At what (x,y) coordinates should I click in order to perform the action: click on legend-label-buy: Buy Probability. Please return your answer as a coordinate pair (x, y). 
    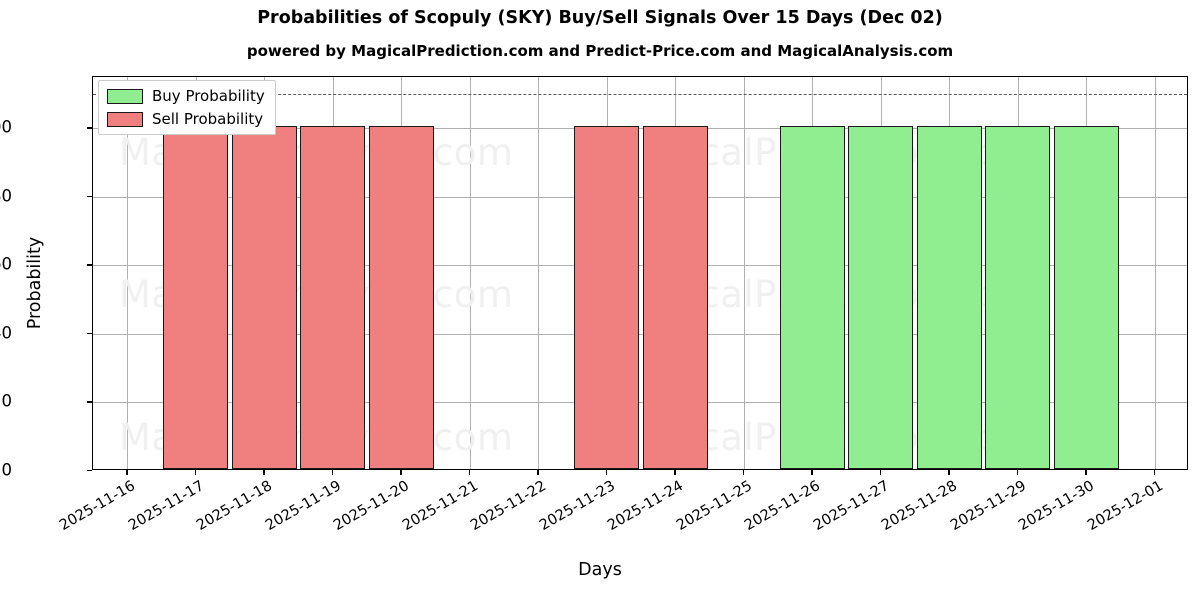
    Looking at the image, I should click on (208, 96).